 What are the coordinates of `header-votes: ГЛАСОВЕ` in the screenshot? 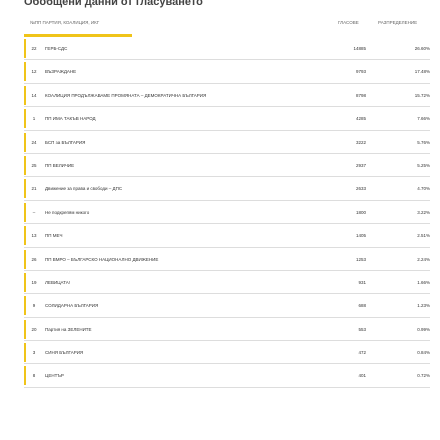 It's located at (348, 22).